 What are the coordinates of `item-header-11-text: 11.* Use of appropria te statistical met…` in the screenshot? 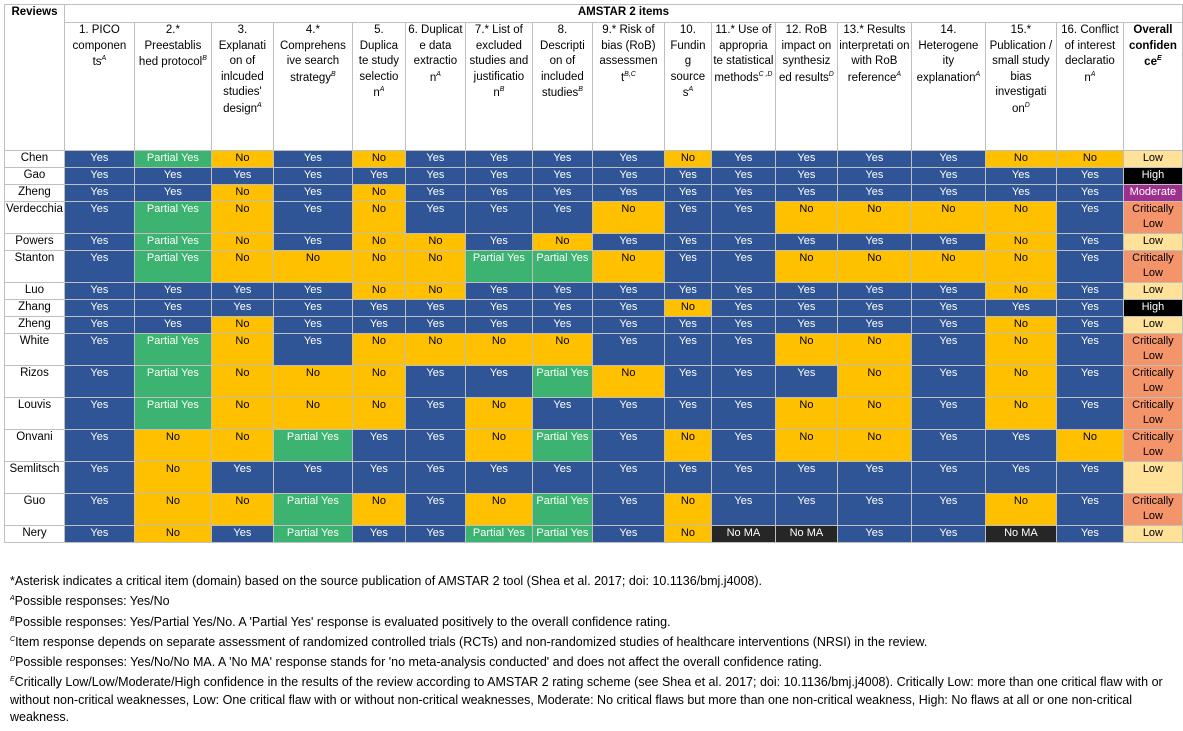 It's located at (743, 54).